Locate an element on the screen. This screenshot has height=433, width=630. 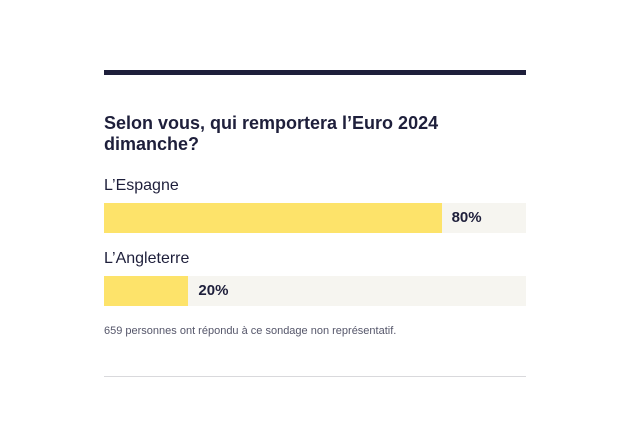
result-percent: 80% is located at coordinates (466, 217).